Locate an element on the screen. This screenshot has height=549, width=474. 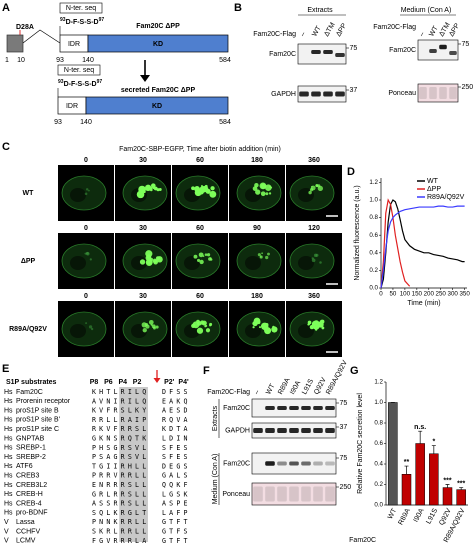
marker-label: 37 is located at coordinates (354, 90).